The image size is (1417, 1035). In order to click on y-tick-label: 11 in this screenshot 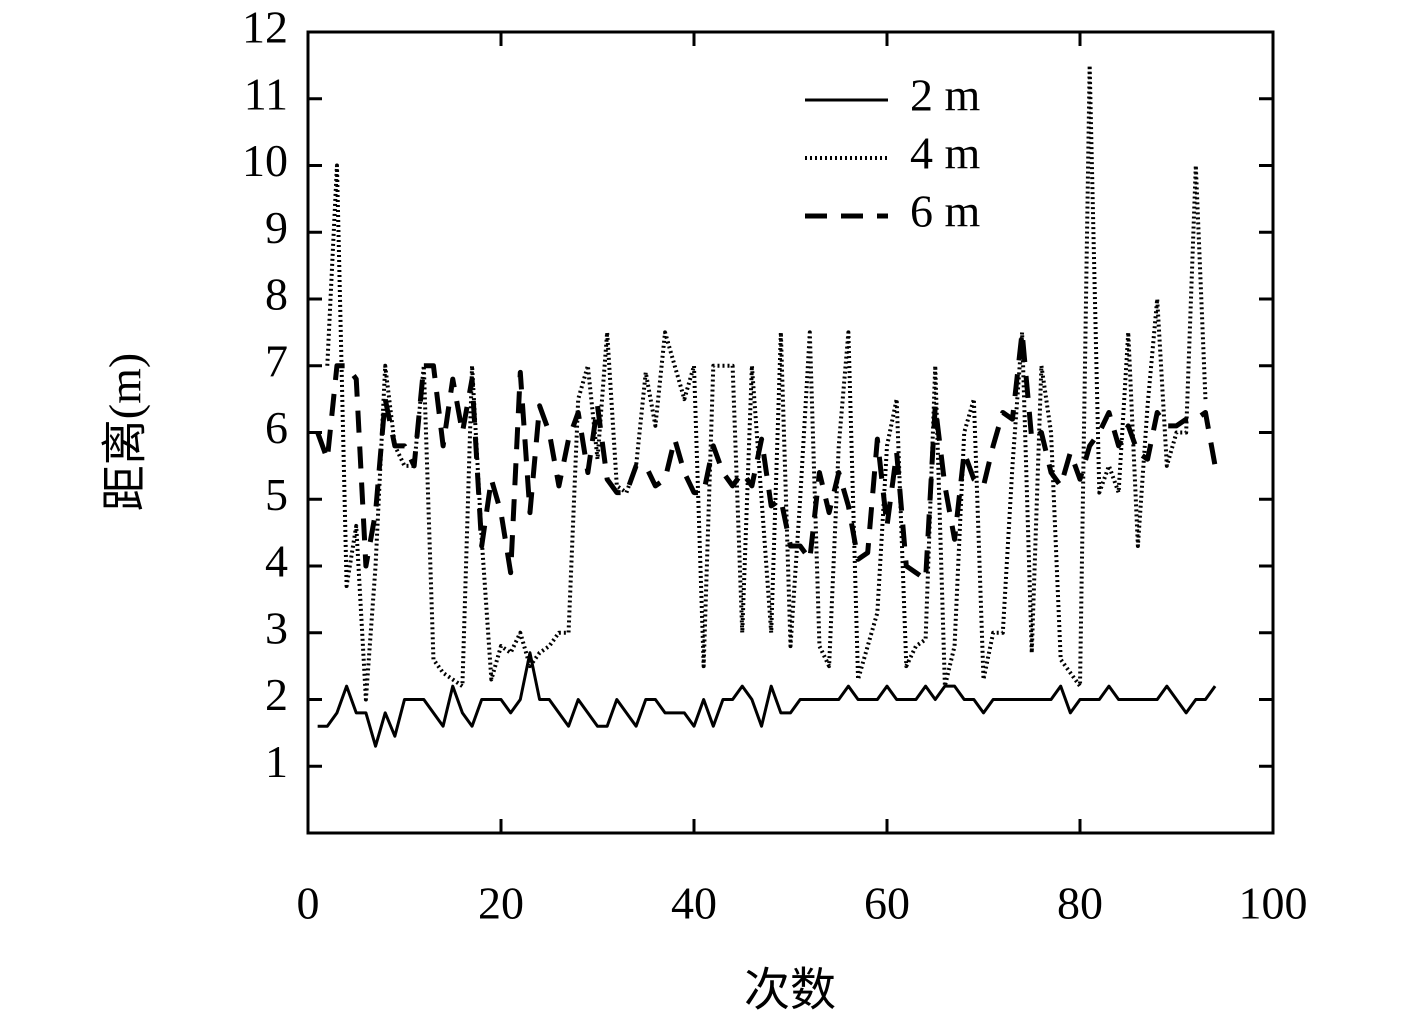, I will do `click(266, 93)`.